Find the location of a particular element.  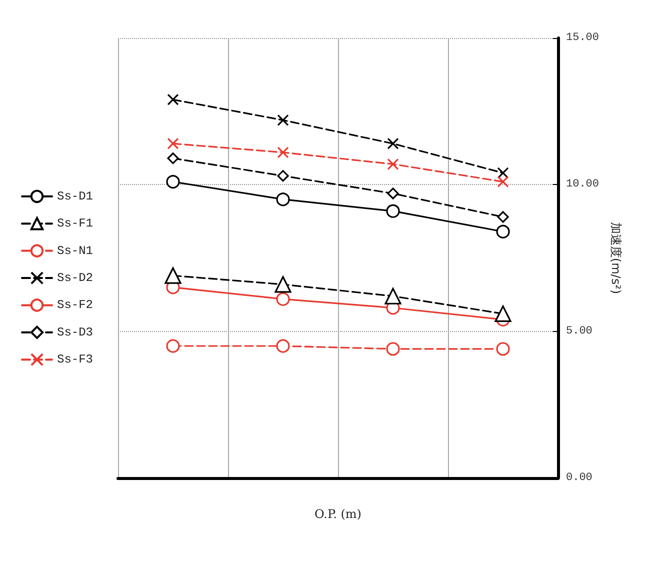

y-tick-label: 0.00 is located at coordinates (579, 478).